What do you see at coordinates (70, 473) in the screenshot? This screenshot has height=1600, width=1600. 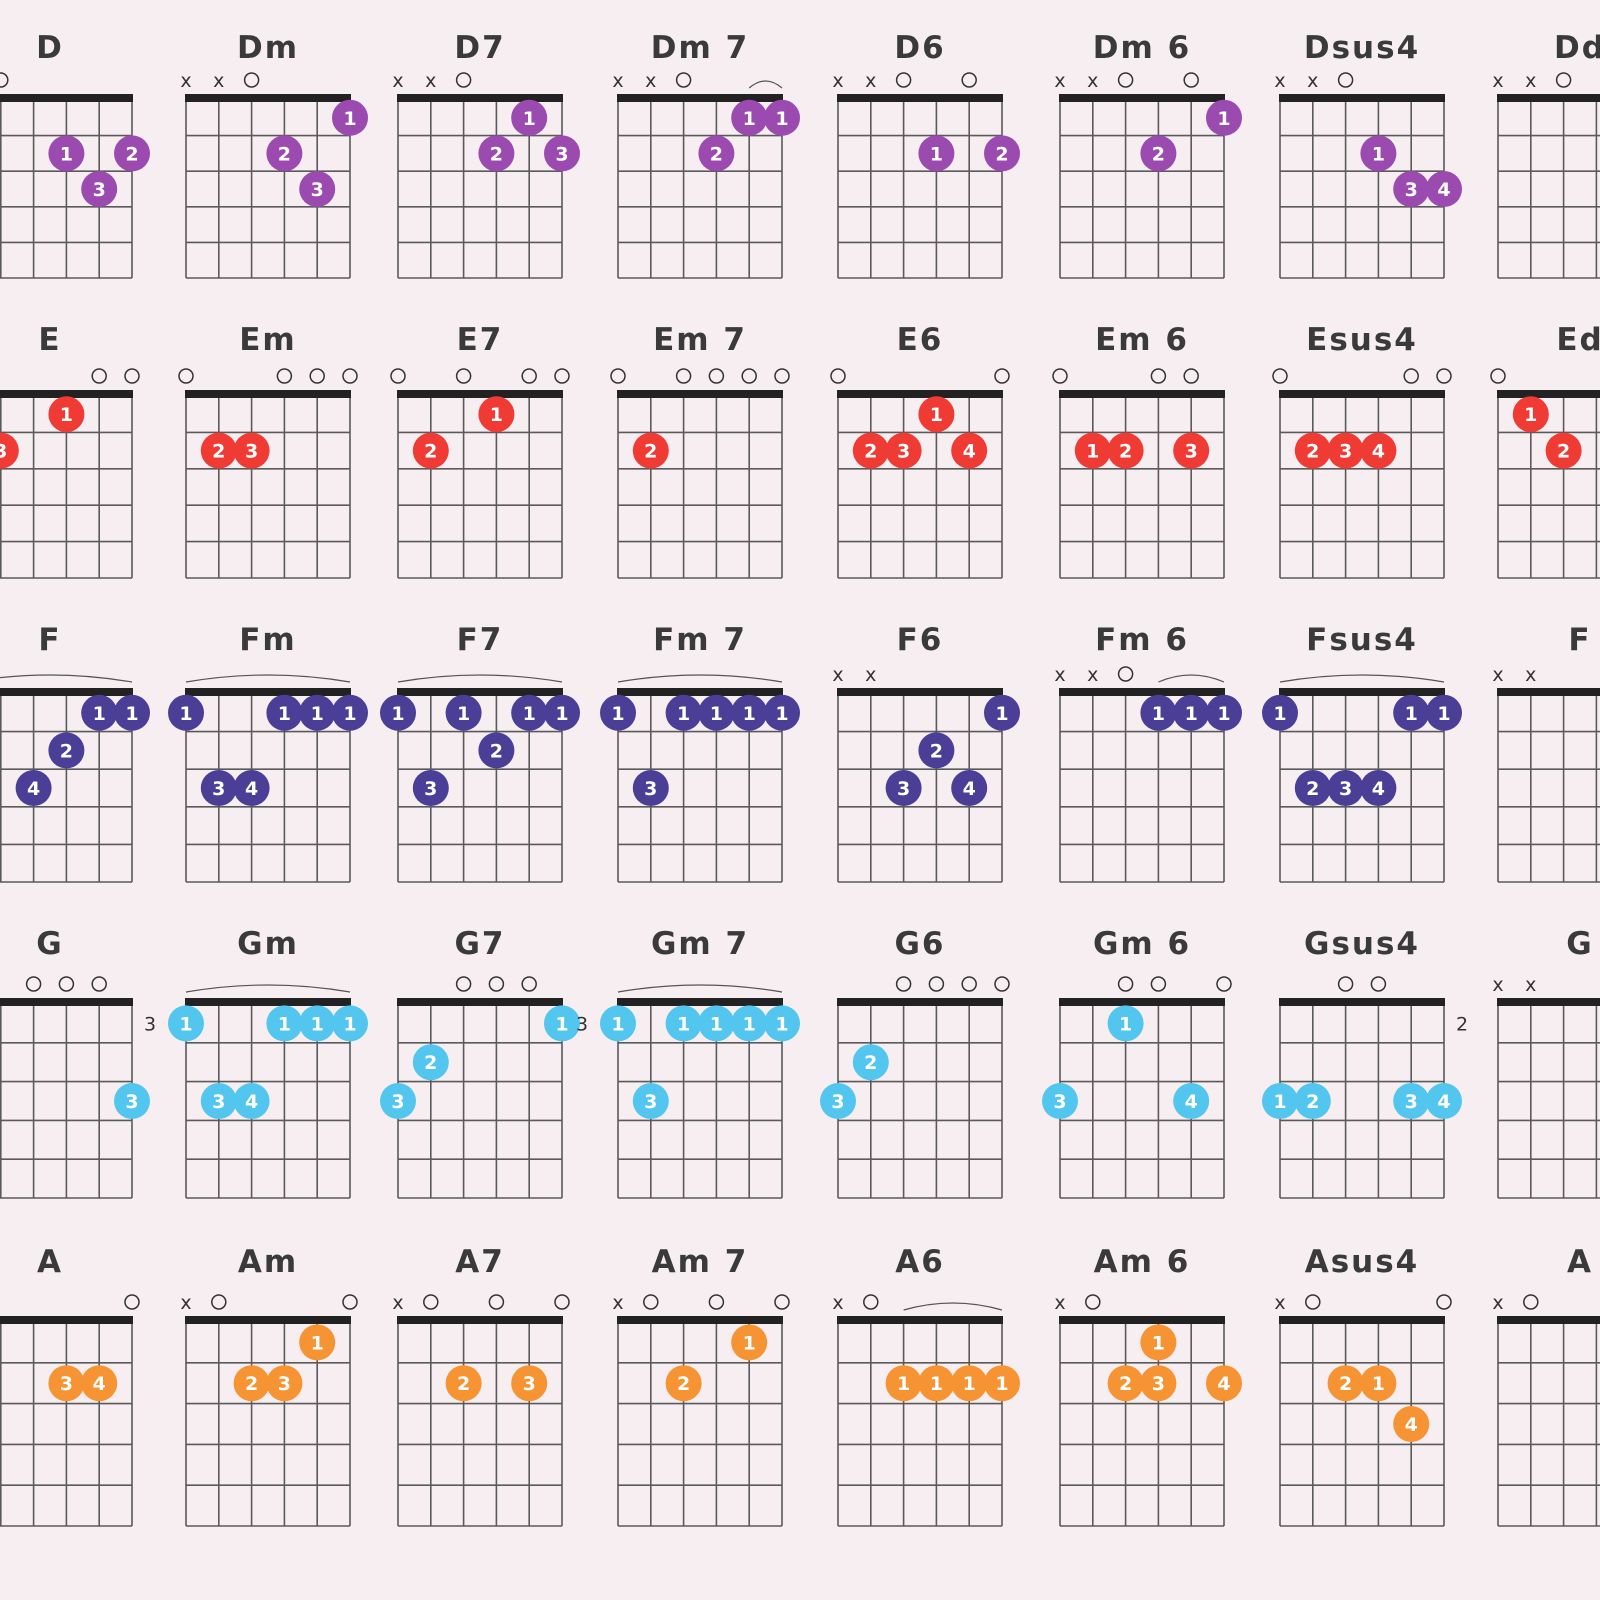 I see `chord-diagram: 13` at bounding box center [70, 473].